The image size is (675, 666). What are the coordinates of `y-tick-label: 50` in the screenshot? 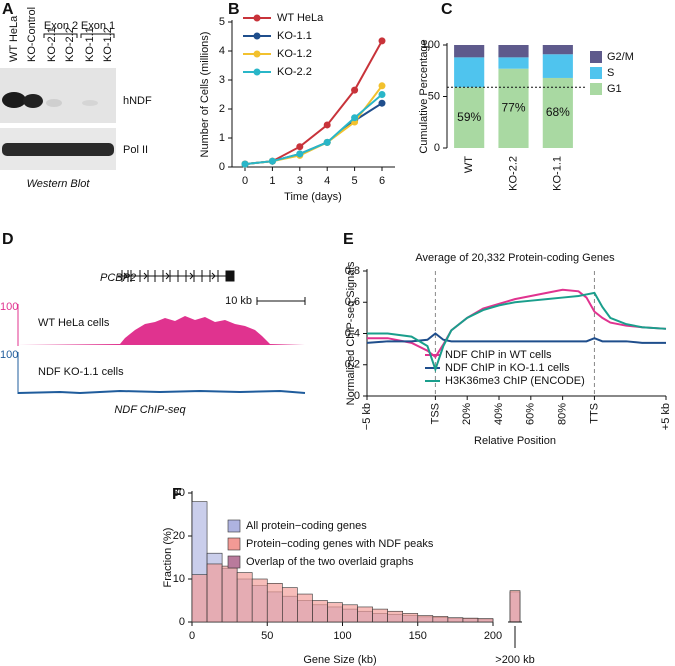 It's located at (434, 96).